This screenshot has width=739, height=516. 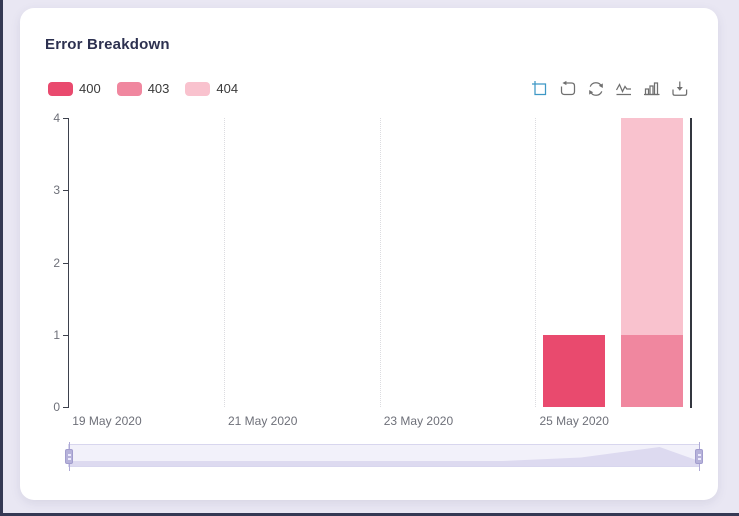 I want to click on chart-toolbar, so click(x=610, y=89).